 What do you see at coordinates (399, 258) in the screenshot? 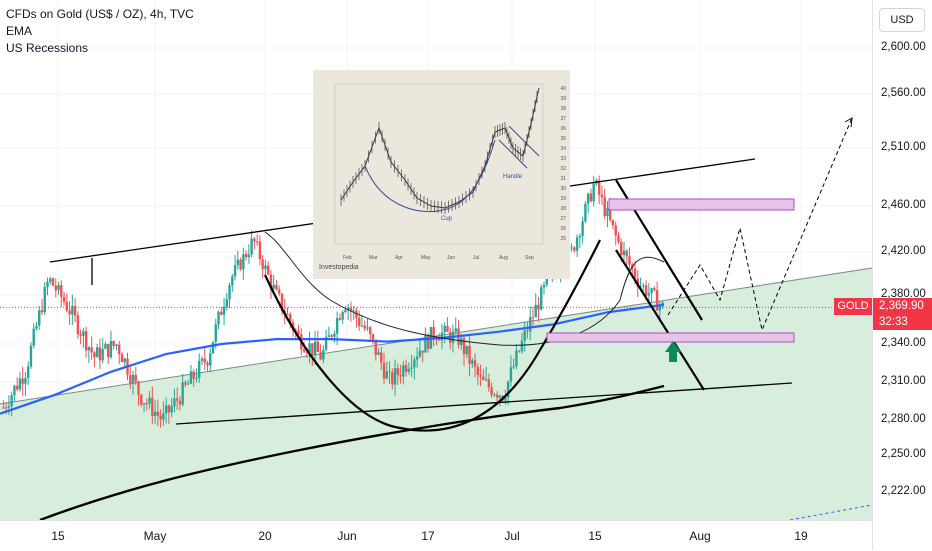
I see `inset-x-tick: Apr` at bounding box center [399, 258].